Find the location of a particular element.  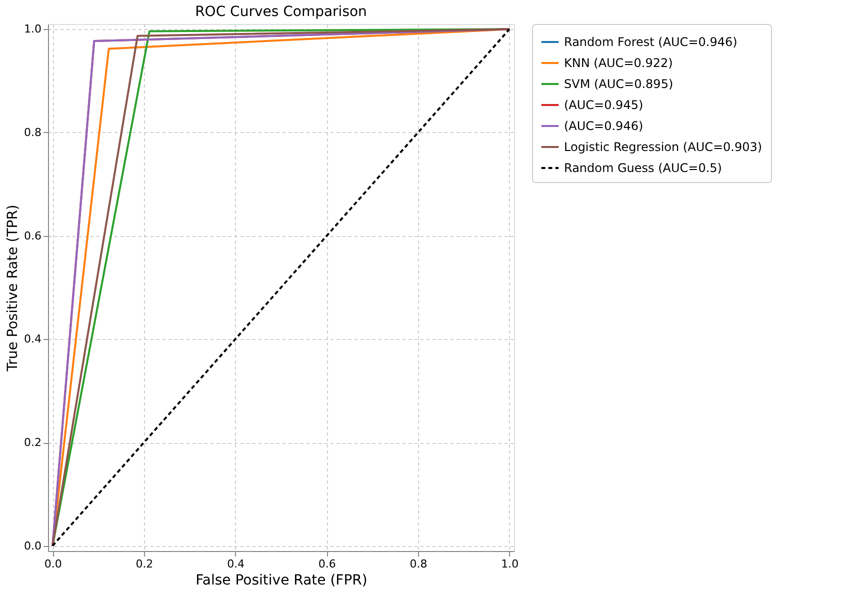

legend-label: Random Forest (AUC=0.946) is located at coordinates (651, 42).